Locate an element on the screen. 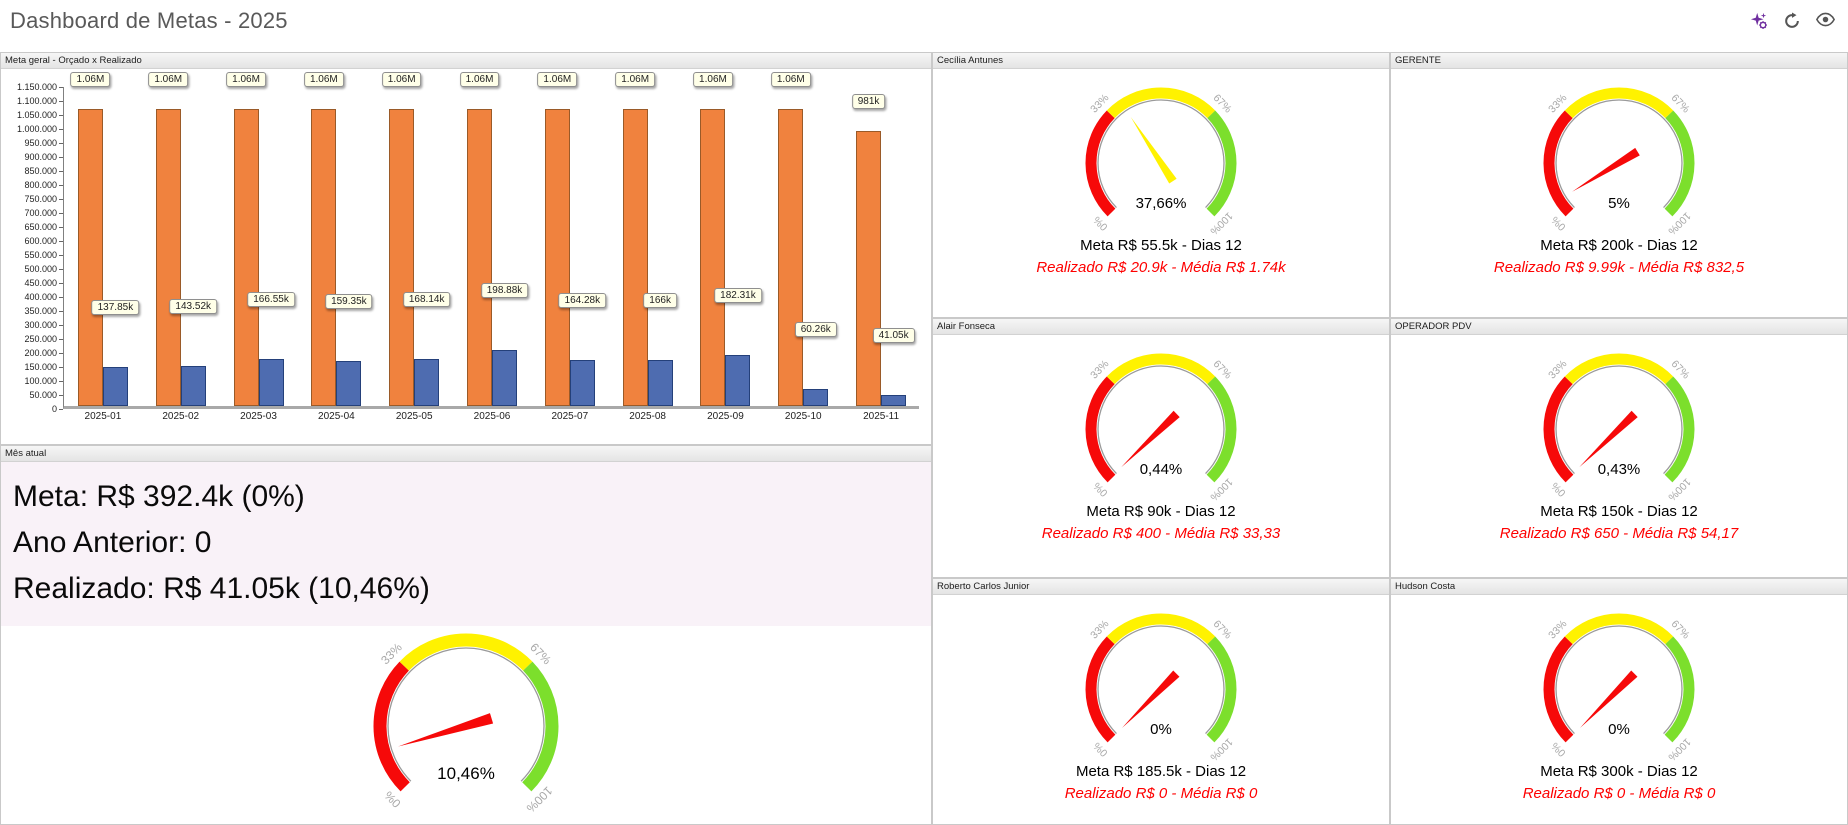 The width and height of the screenshot is (1848, 825). visibility-icon is located at coordinates (1825, 21).